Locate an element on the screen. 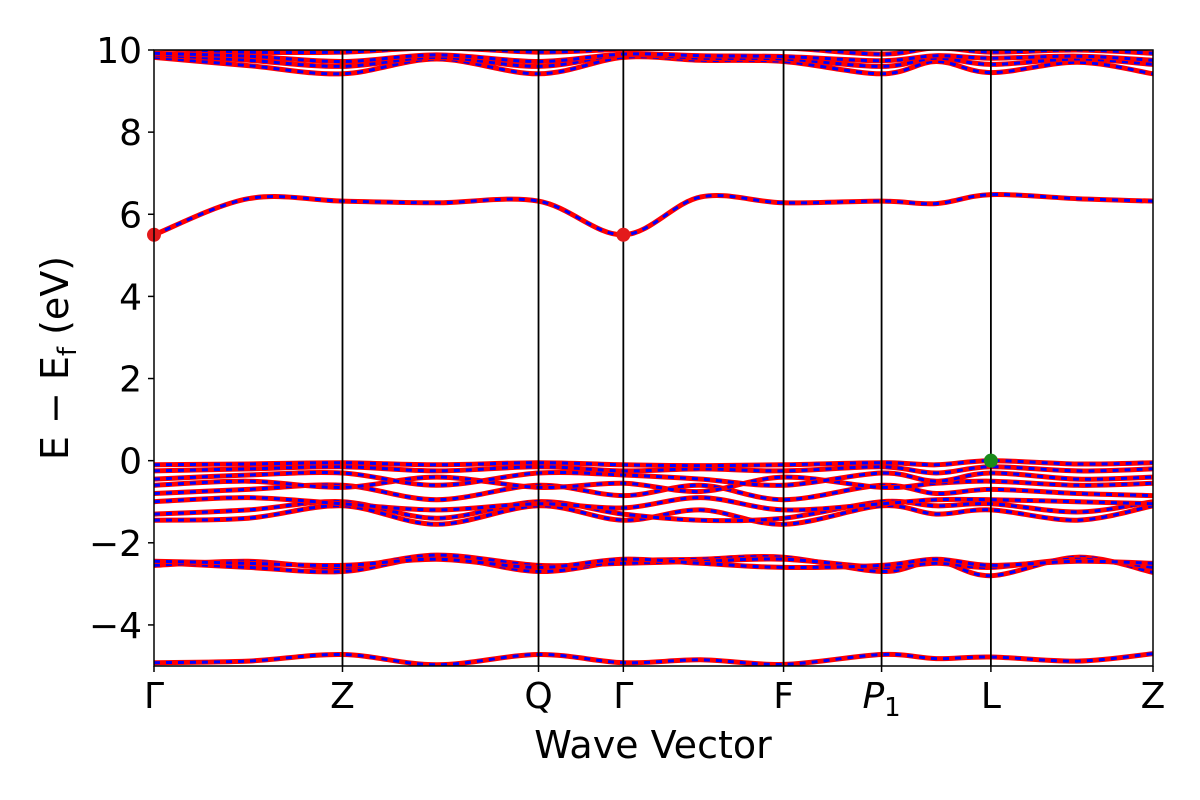 Image resolution: width=1200 pixels, height=800 pixels. x-tick-label: L is located at coordinates (991, 696).